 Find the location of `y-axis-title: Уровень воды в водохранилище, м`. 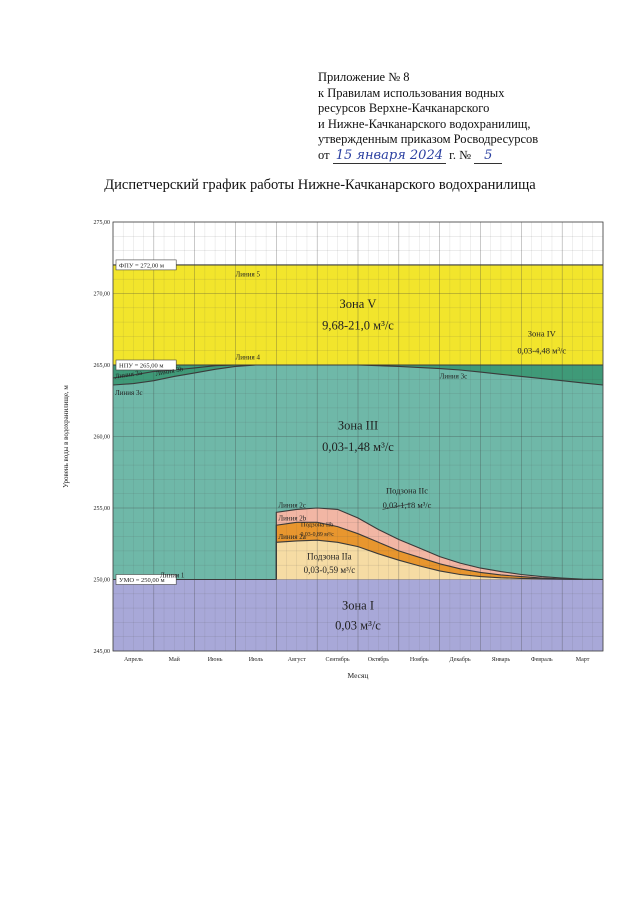

y-axis-title: Уровень воды в водохранилище, м is located at coordinates (66, 436).